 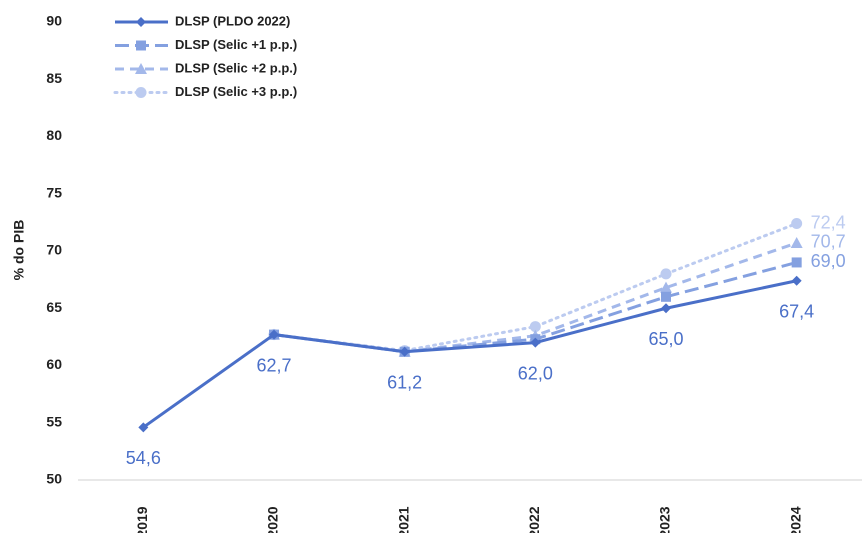 I want to click on y-tick-label: 90, so click(x=54, y=21).